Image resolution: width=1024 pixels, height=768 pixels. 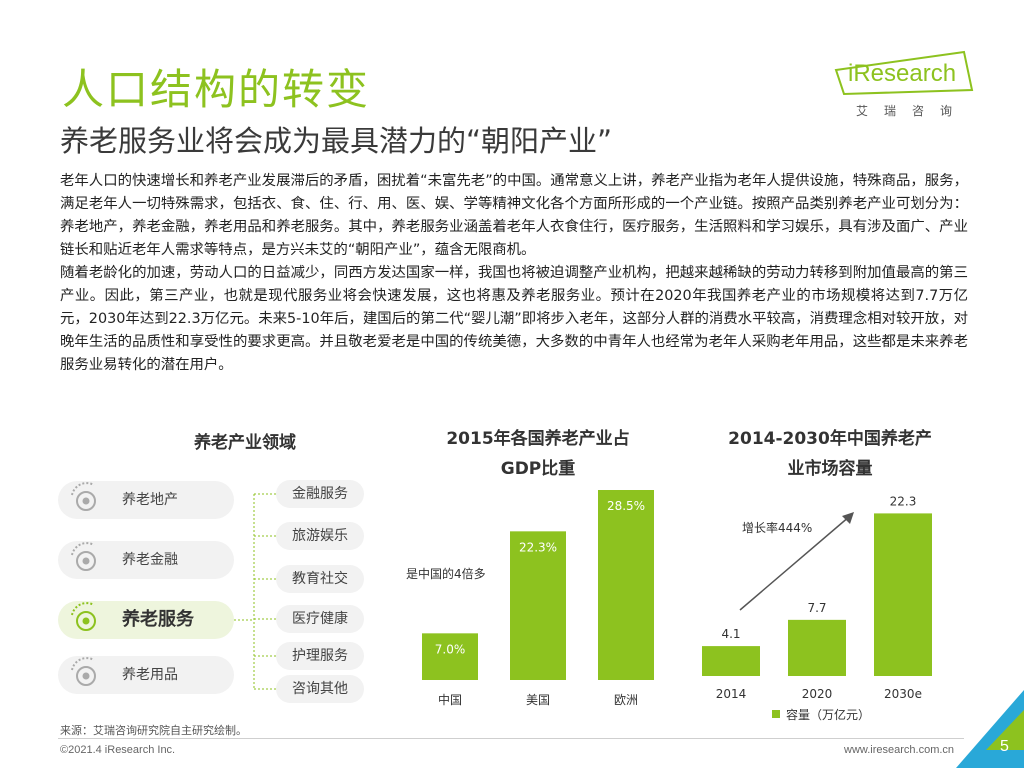 I want to click on page-number: 5, so click(x=1004, y=746).